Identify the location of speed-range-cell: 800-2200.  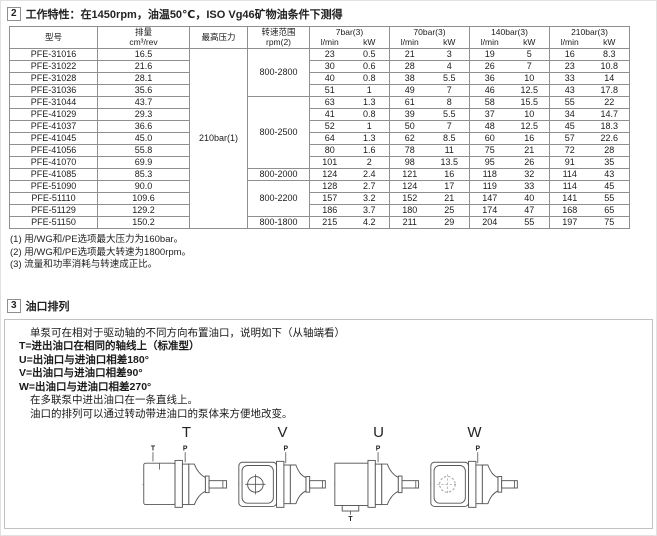
(278, 198).